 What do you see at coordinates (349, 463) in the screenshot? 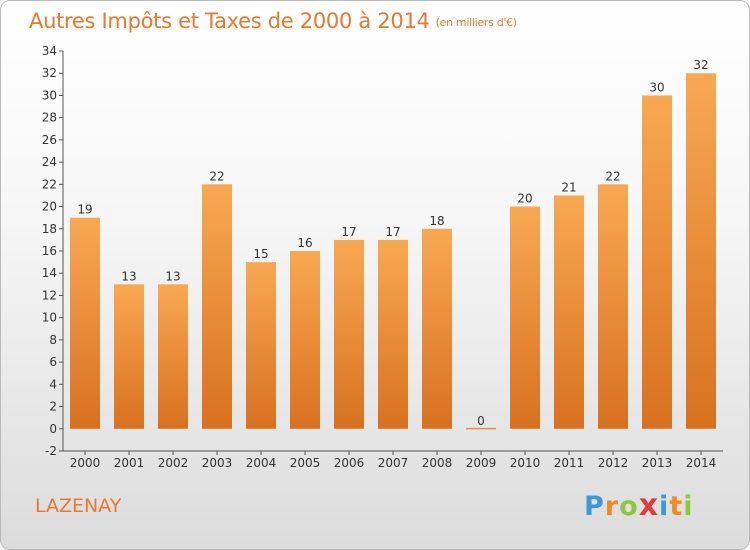
I see `x-tick-label-2006: 2006` at bounding box center [349, 463].